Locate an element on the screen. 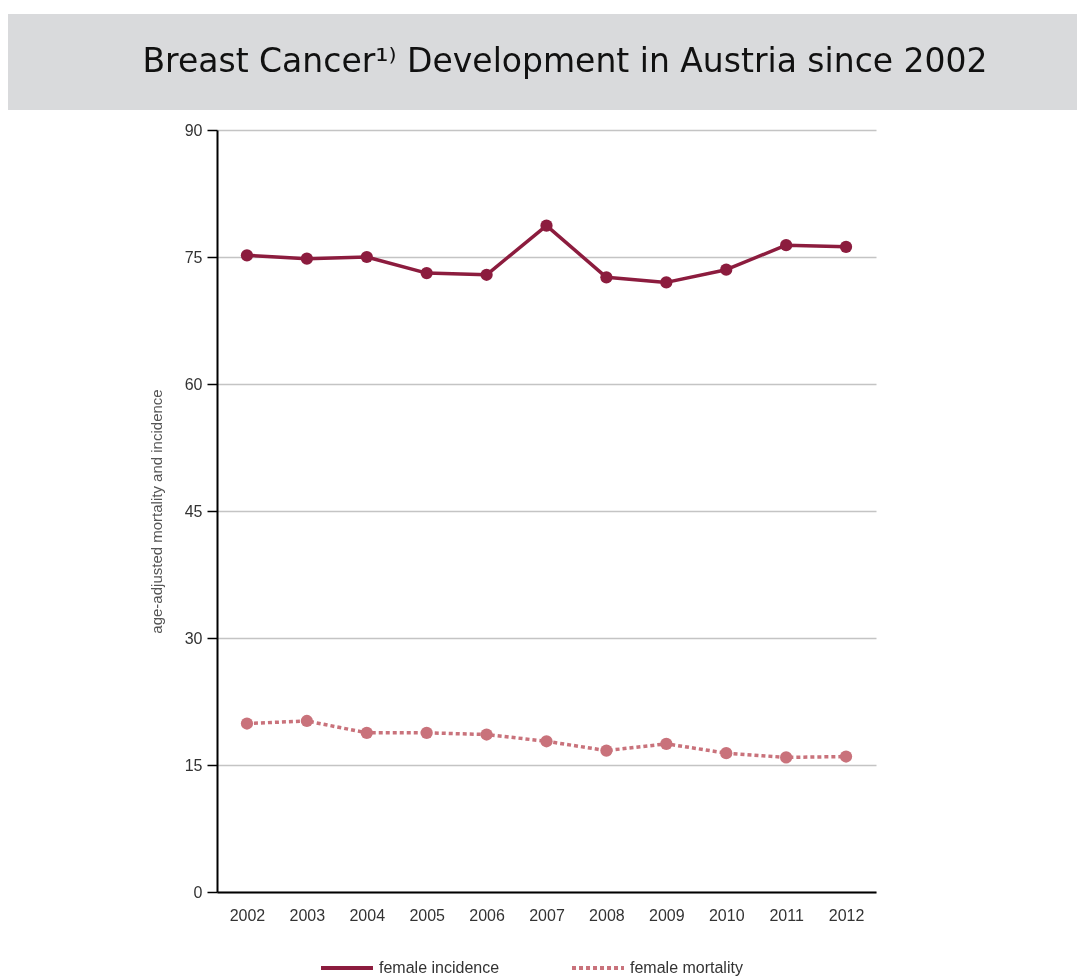 Image resolution: width=1077 pixels, height=977 pixels. x-tick-label: 2005 is located at coordinates (427, 915).